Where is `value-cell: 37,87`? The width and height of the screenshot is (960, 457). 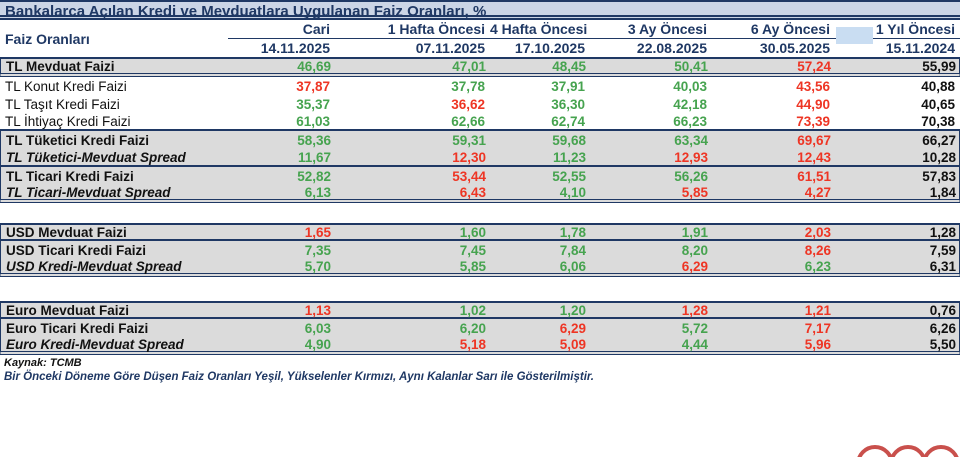
value-cell: 37,87 is located at coordinates (313, 86).